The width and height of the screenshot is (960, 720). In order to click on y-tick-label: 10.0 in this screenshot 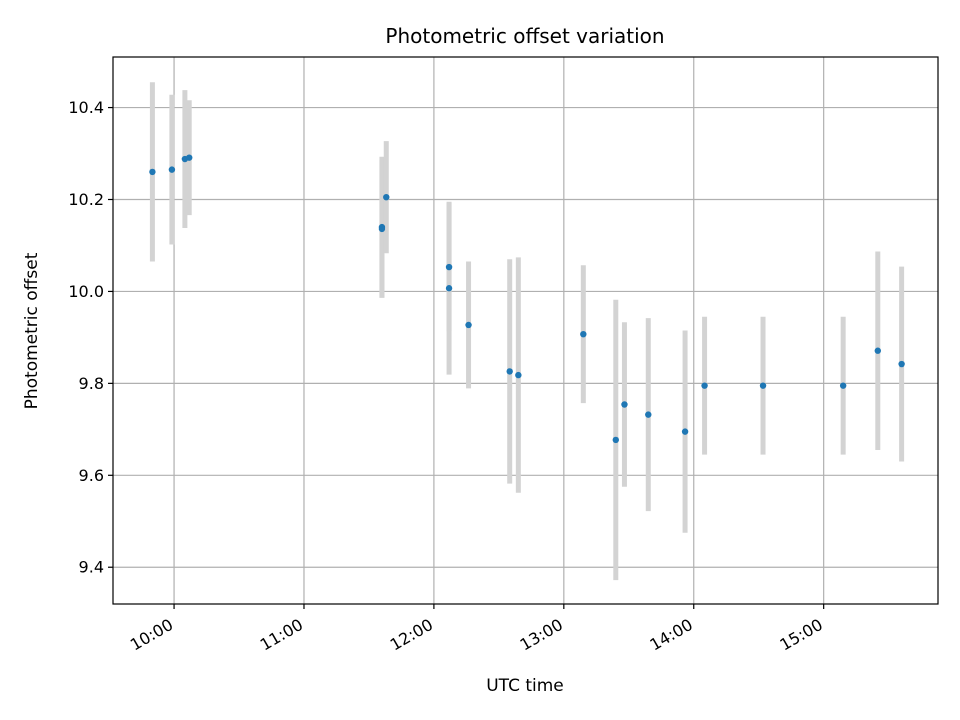, I will do `click(86, 291)`.